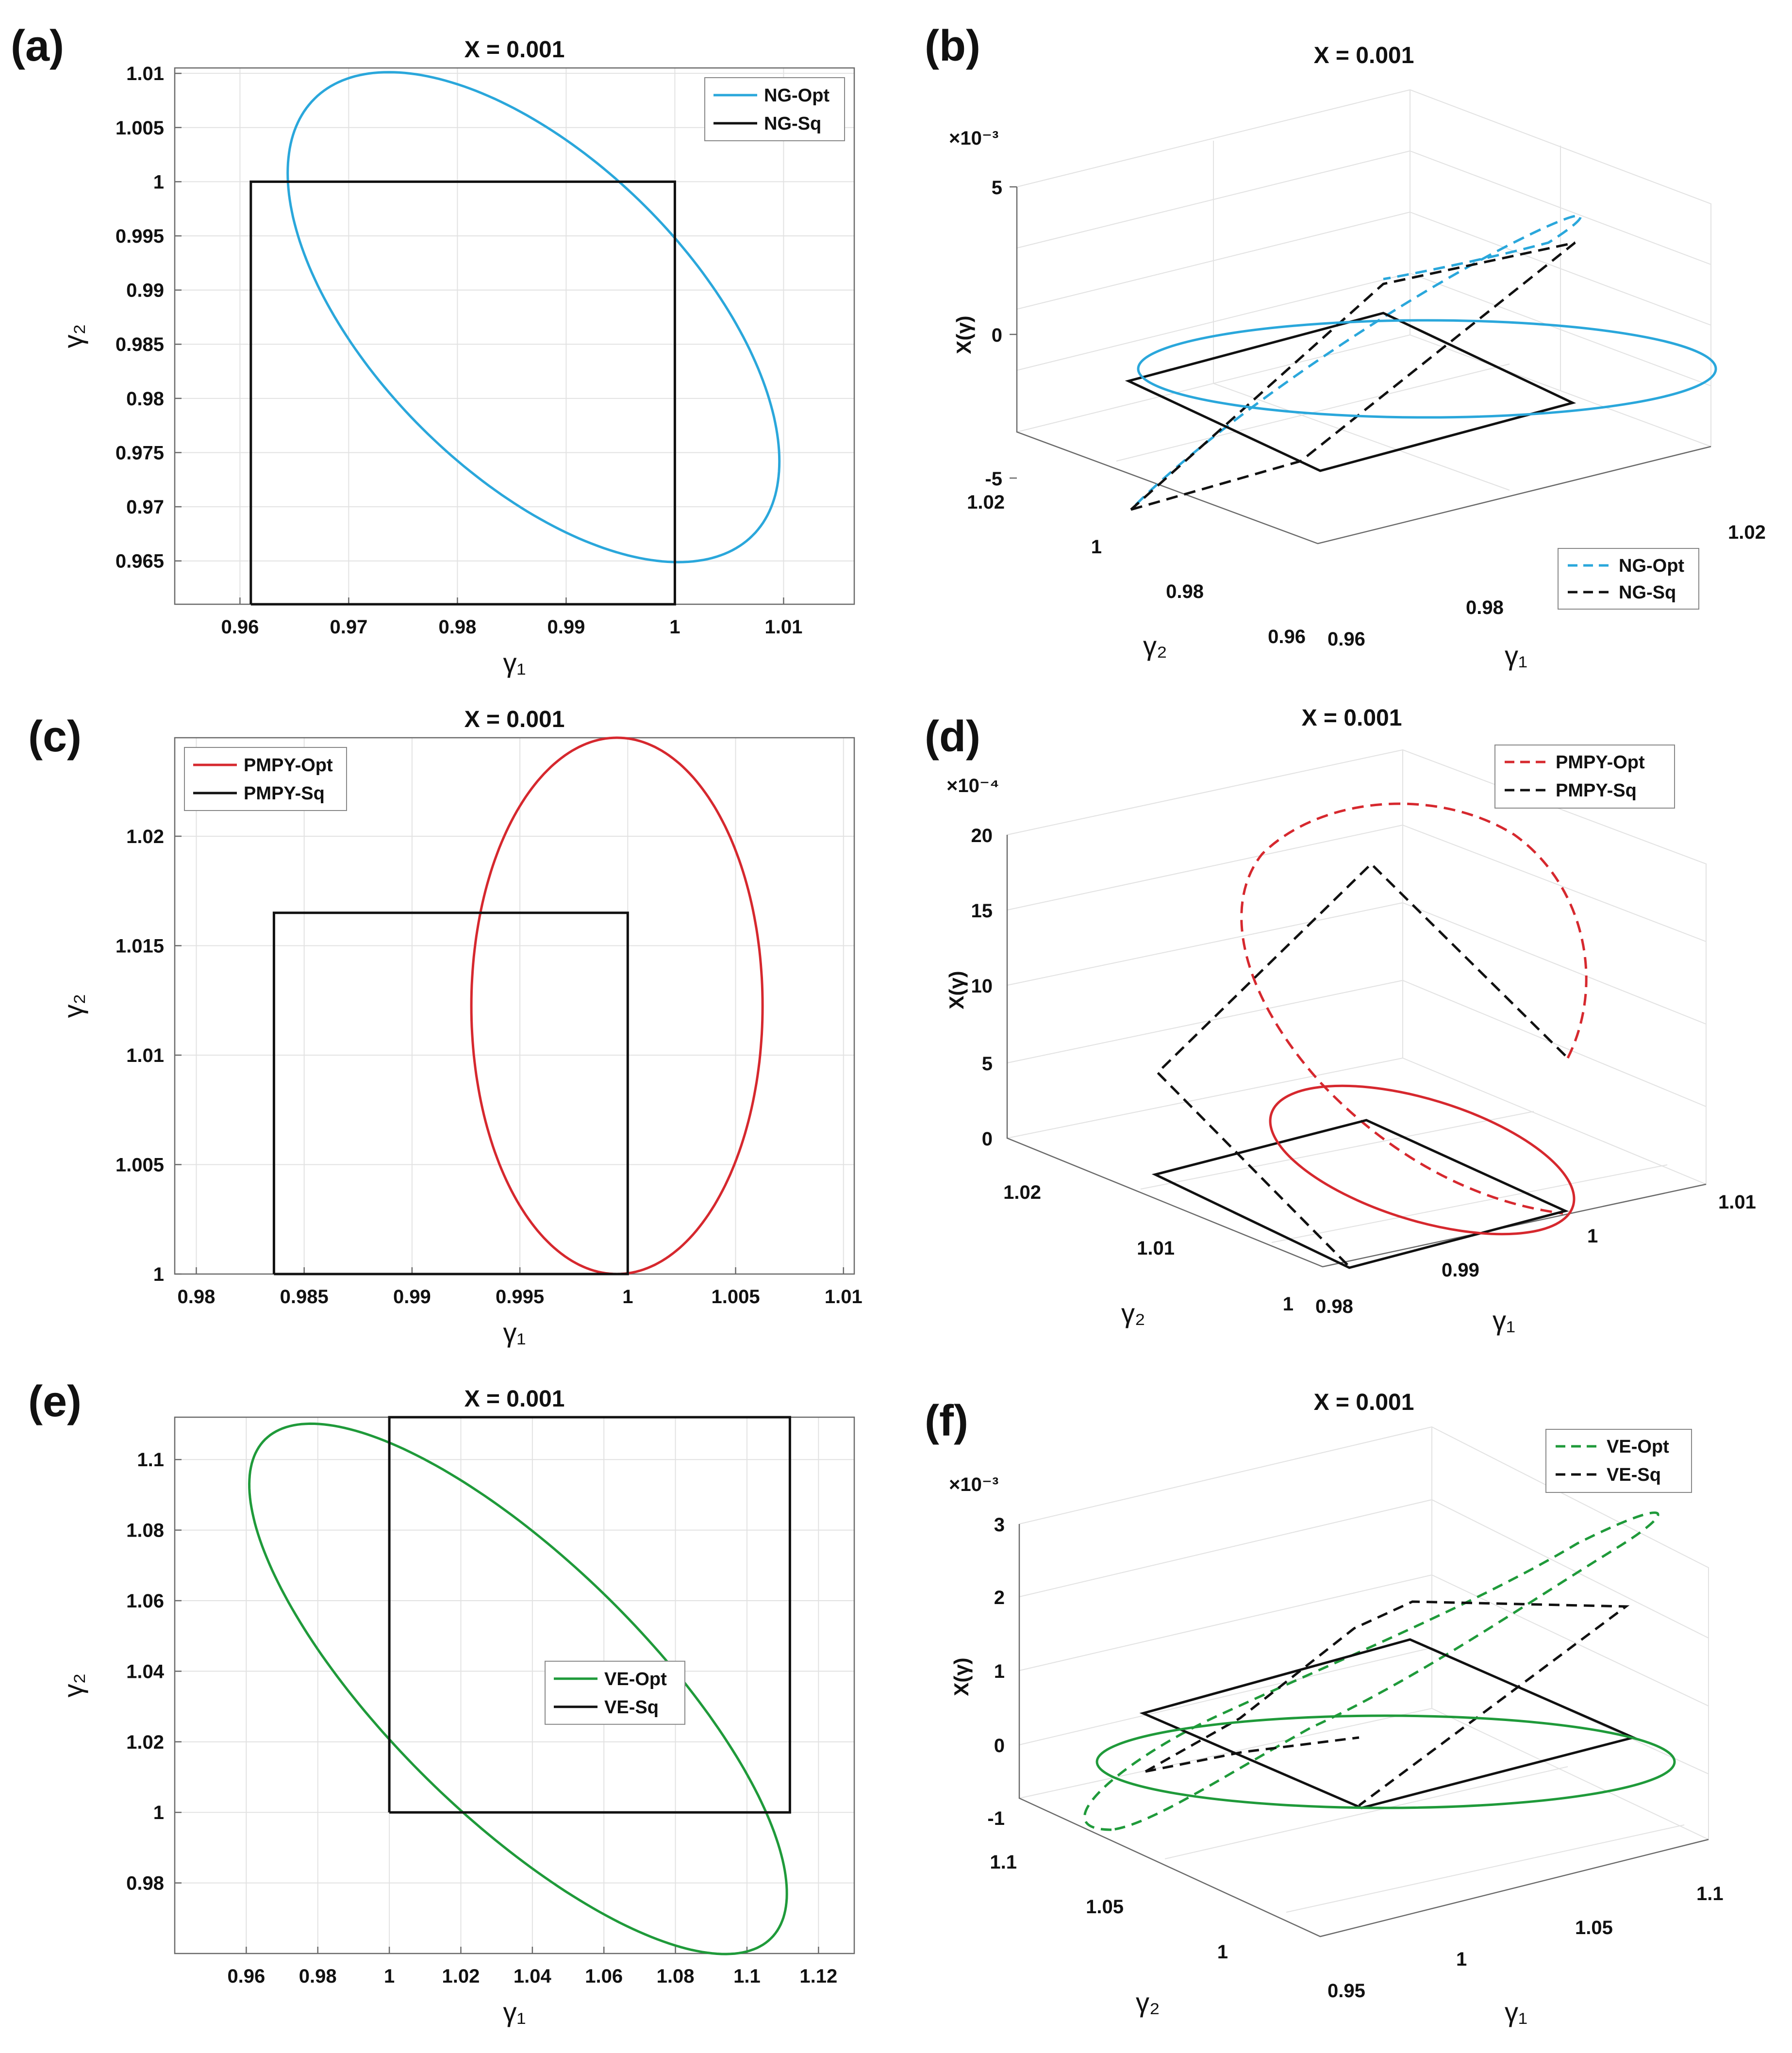 The width and height of the screenshot is (1792, 2053). I want to click on legend: VE-Opt VE-Sq, so click(1618, 1461).